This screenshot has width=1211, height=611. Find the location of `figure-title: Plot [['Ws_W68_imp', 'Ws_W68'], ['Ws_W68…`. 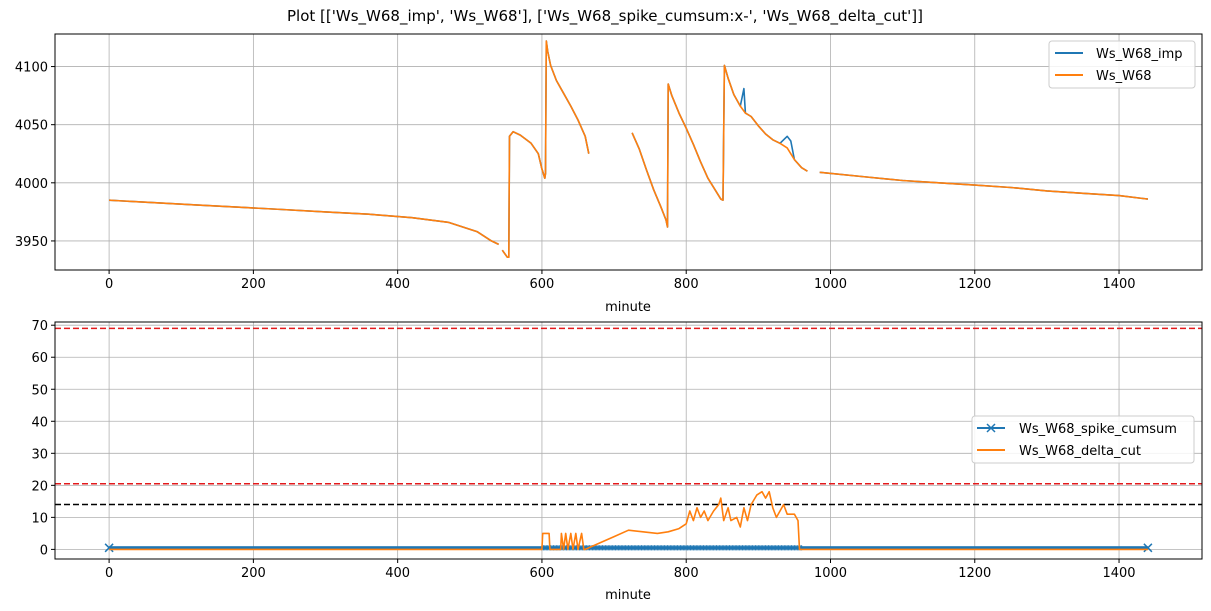

figure-title: Plot [['Ws_W68_imp', 'Ws_W68'], ['Ws_W68… is located at coordinates (605, 16).